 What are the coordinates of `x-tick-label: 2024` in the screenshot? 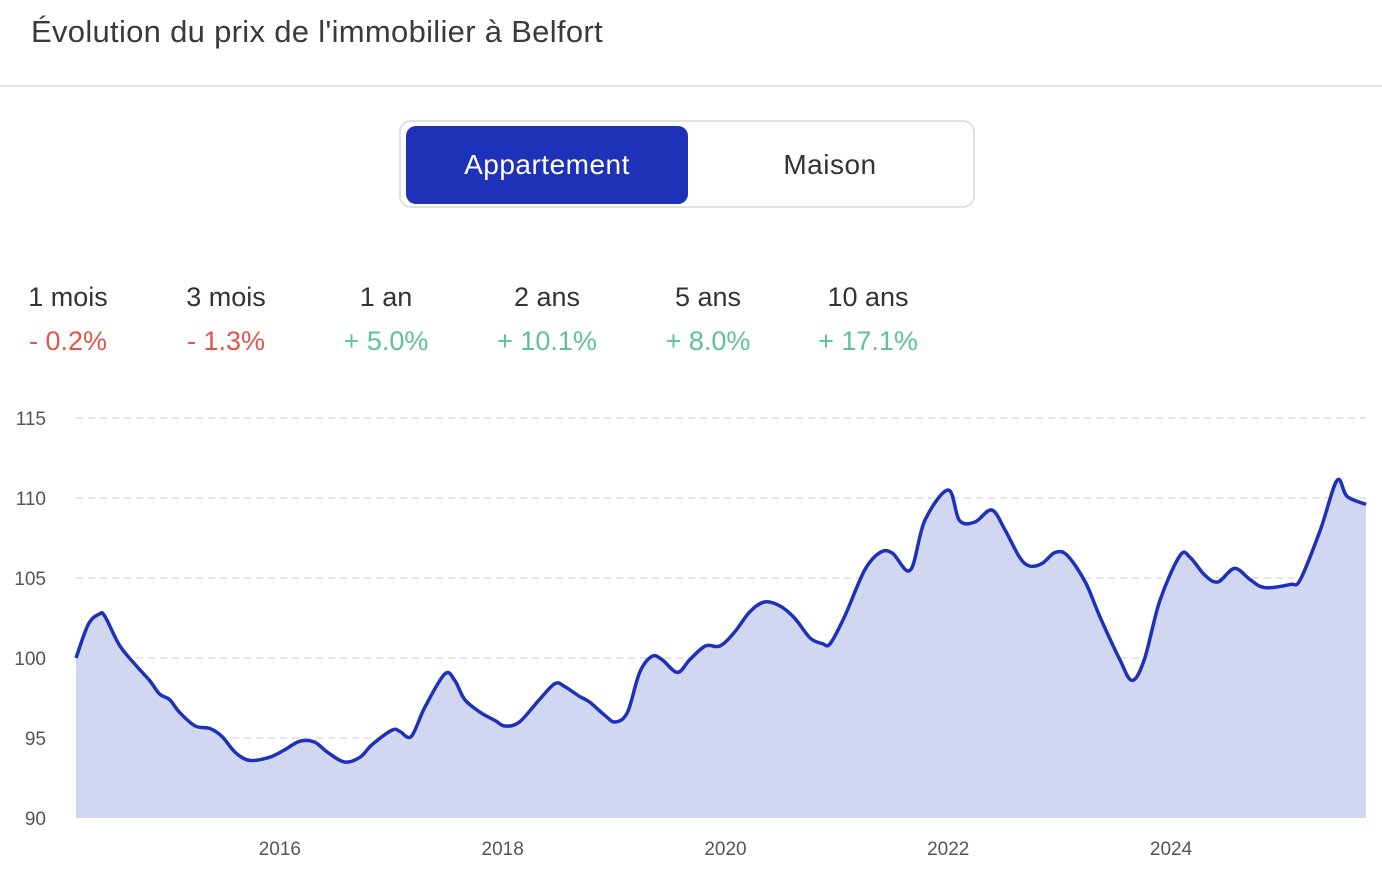 It's located at (1171, 849).